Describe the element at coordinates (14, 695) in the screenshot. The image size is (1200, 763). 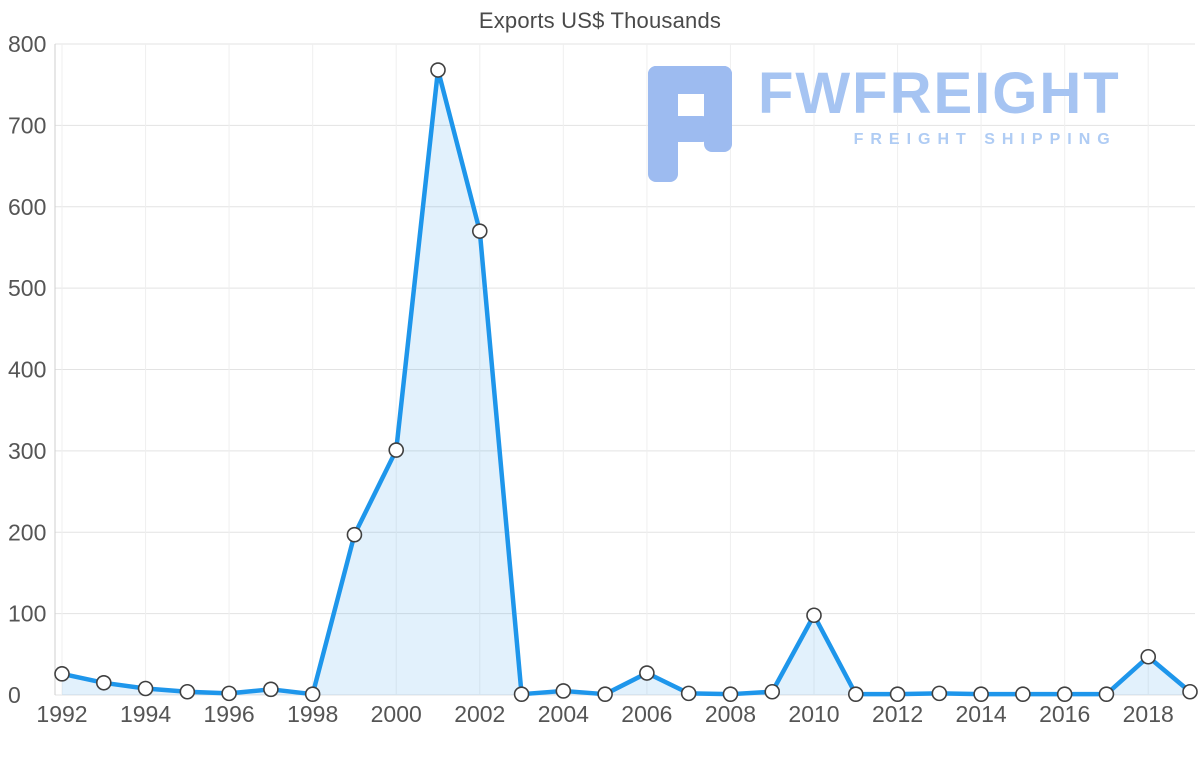
I see `y-tick-label: 0` at that location.